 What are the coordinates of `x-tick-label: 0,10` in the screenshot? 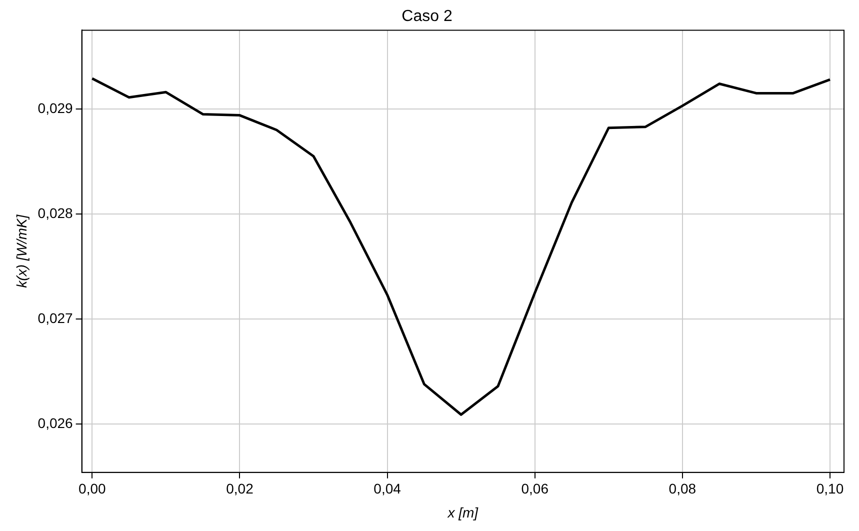 It's located at (830, 488).